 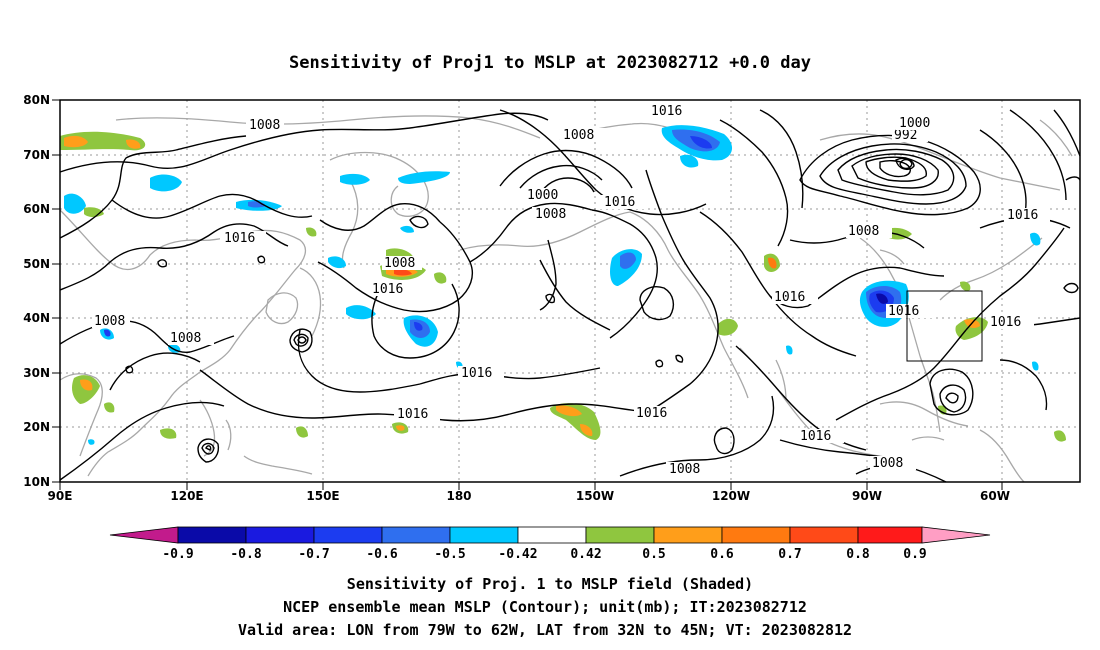 What do you see at coordinates (36, 209) in the screenshot?
I see `lat-label: 60N` at bounding box center [36, 209].